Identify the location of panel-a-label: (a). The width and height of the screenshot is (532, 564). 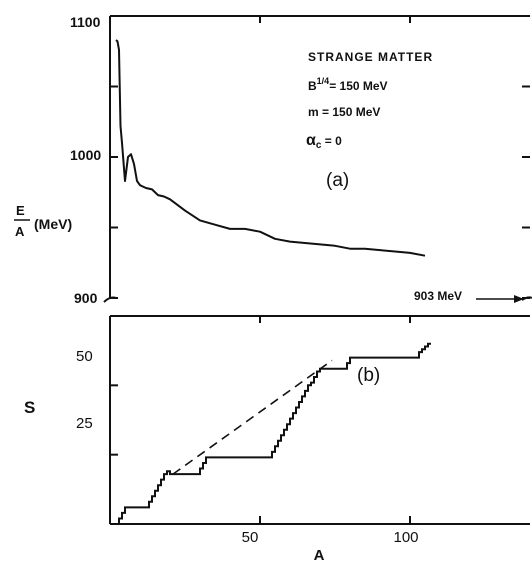
(337, 180).